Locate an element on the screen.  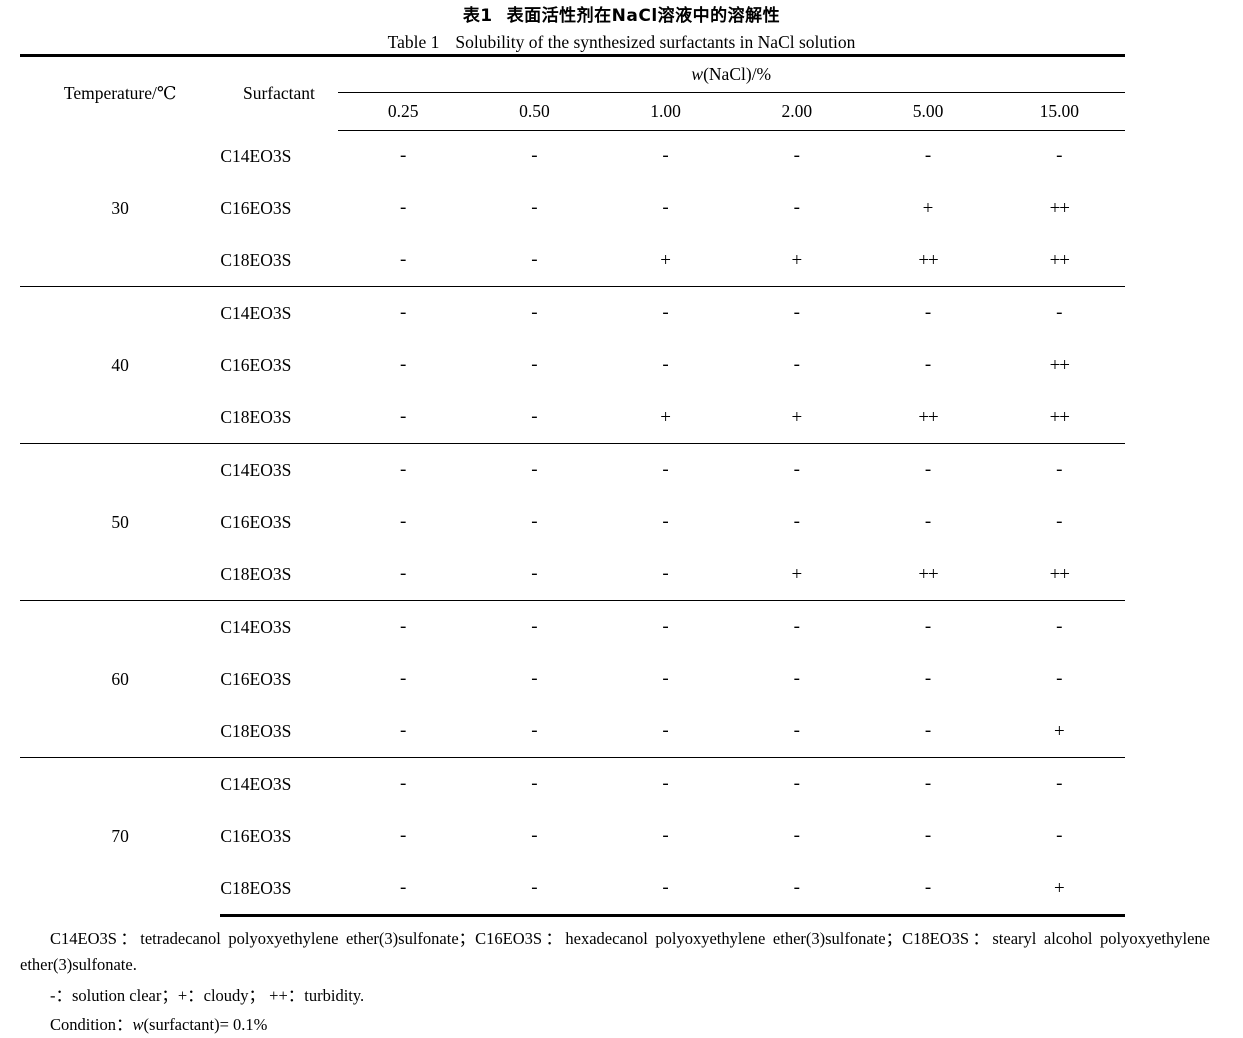
table-row: 60 C14EO3S - - - - - - is located at coordinates (572, 679).